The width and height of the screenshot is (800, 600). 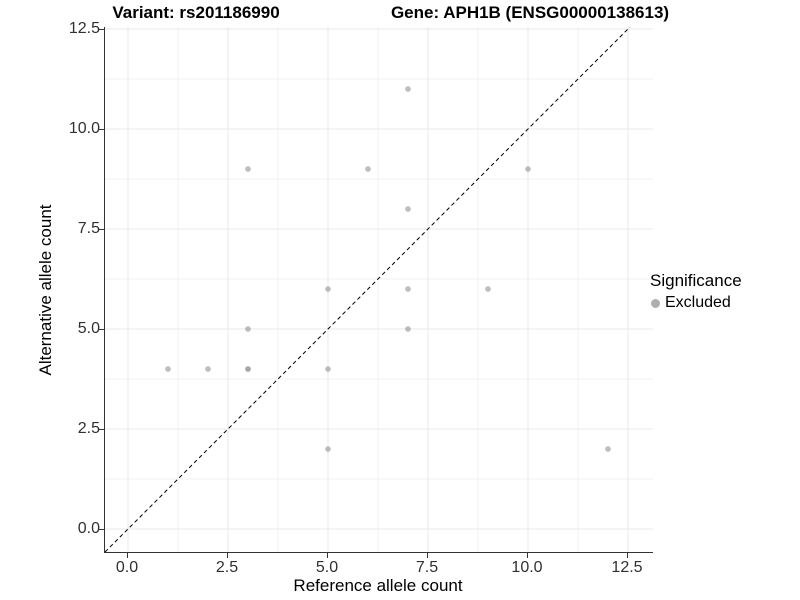 I want to click on legend-title: Significance, so click(x=696, y=280).